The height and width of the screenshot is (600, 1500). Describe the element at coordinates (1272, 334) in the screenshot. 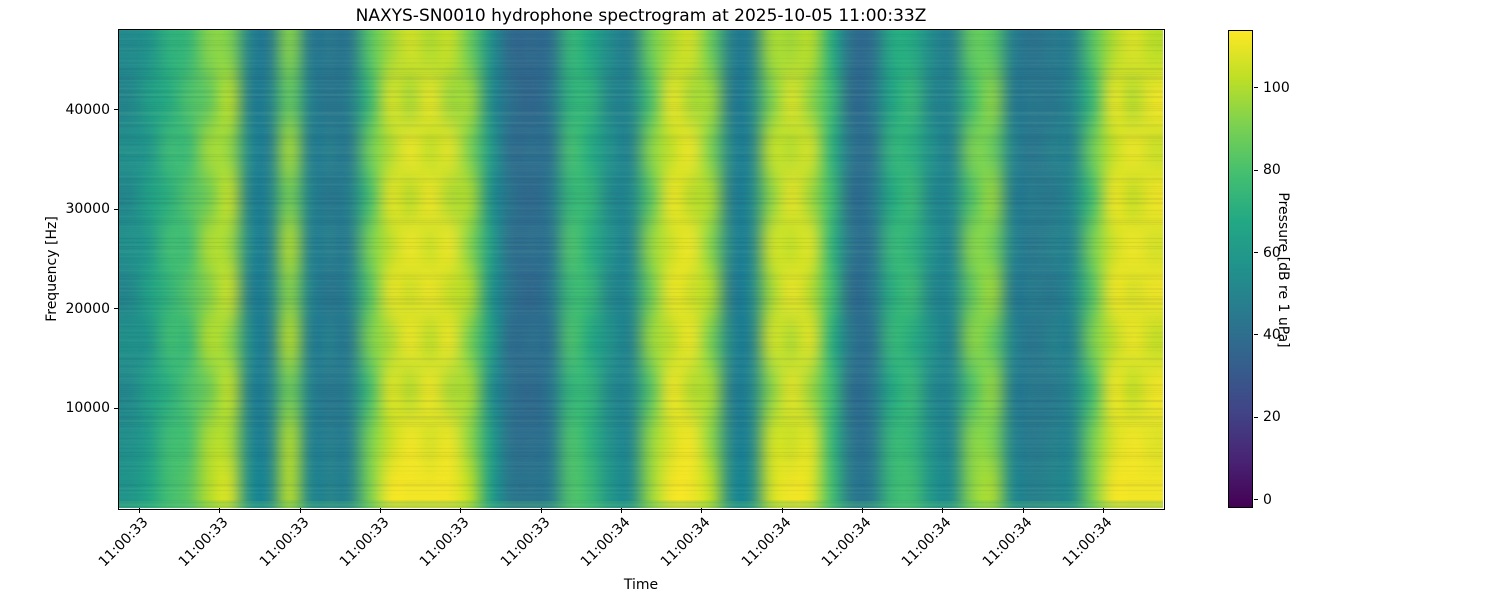

I see `colorbar-tick-label: 40` at that location.